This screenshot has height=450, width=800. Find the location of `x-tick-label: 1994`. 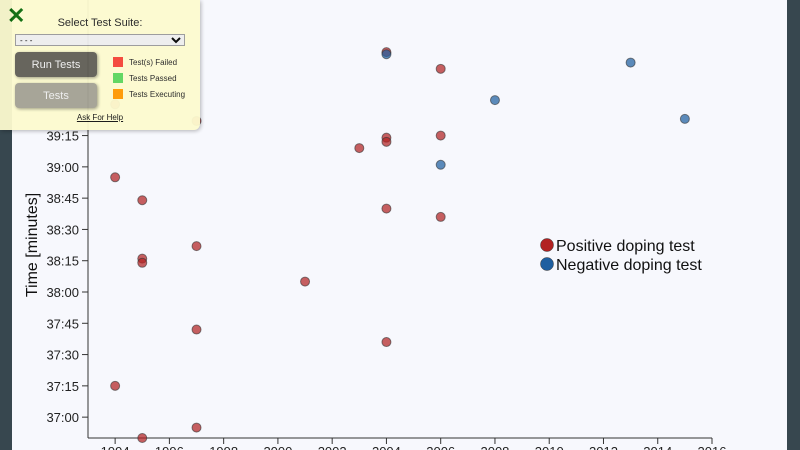

x-tick-label: 1994 is located at coordinates (115, 447).